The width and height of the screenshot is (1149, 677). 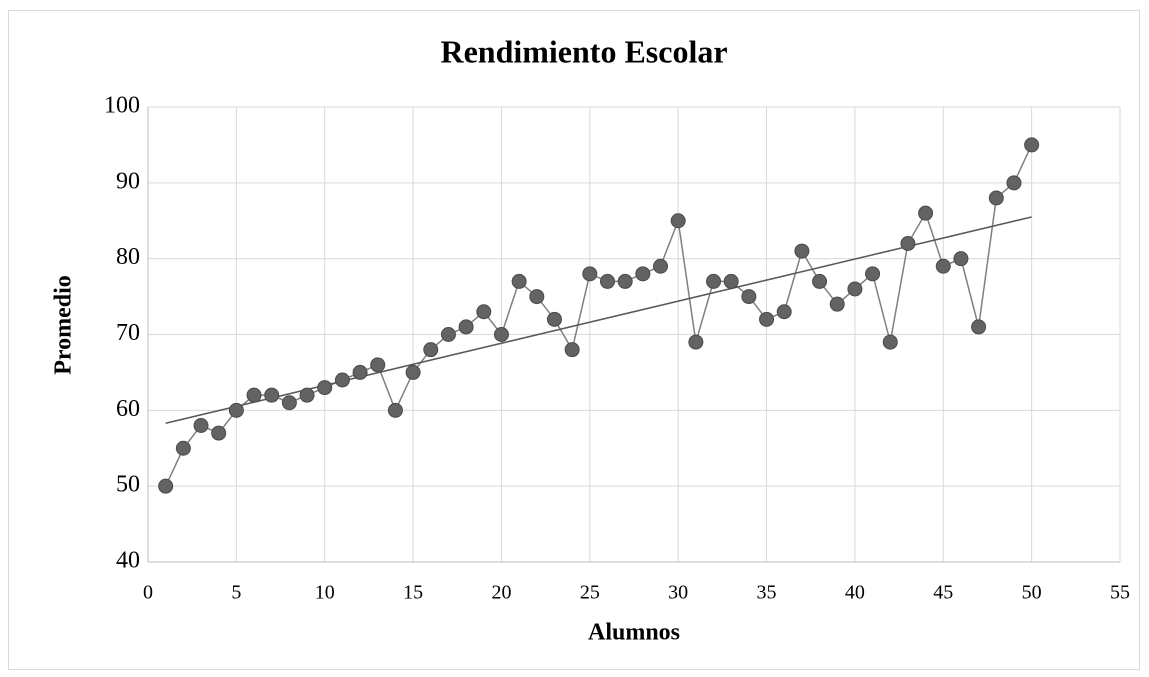 What do you see at coordinates (583, 51) in the screenshot?
I see `chart-title: Rendimiento Escolar` at bounding box center [583, 51].